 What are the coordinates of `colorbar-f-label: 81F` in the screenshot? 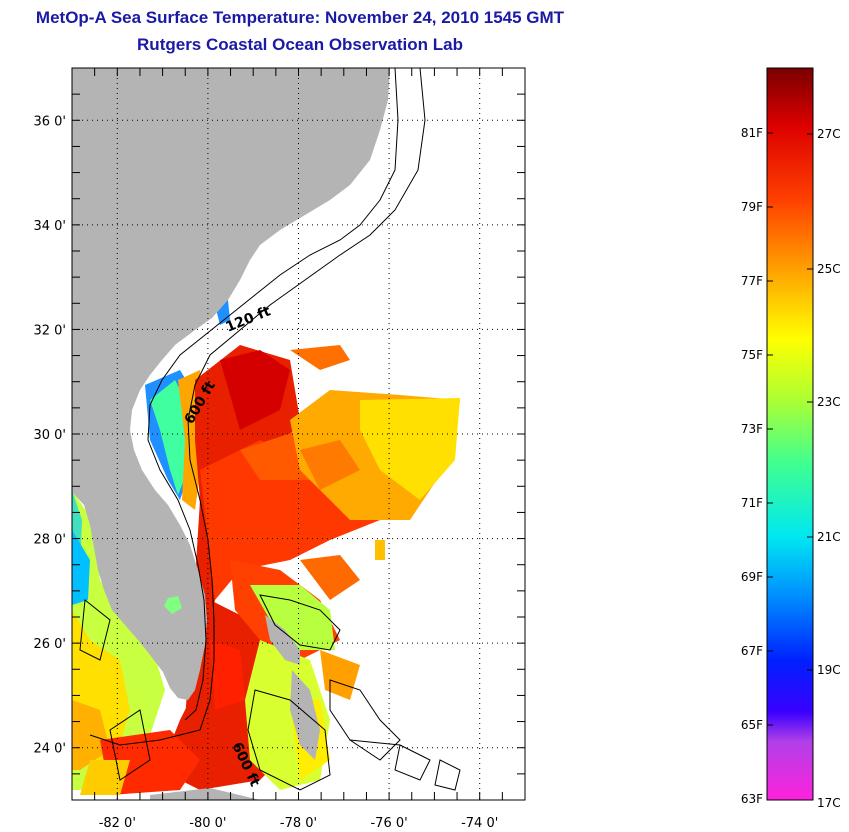 It's located at (752, 133).